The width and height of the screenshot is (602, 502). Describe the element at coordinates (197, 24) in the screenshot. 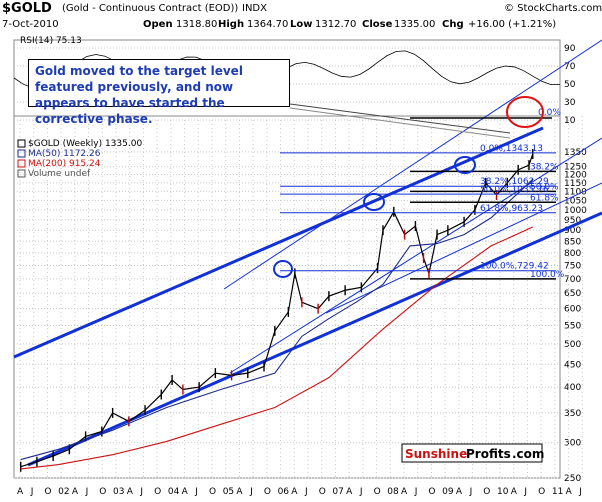

I see `open-value: 1318.80` at that location.